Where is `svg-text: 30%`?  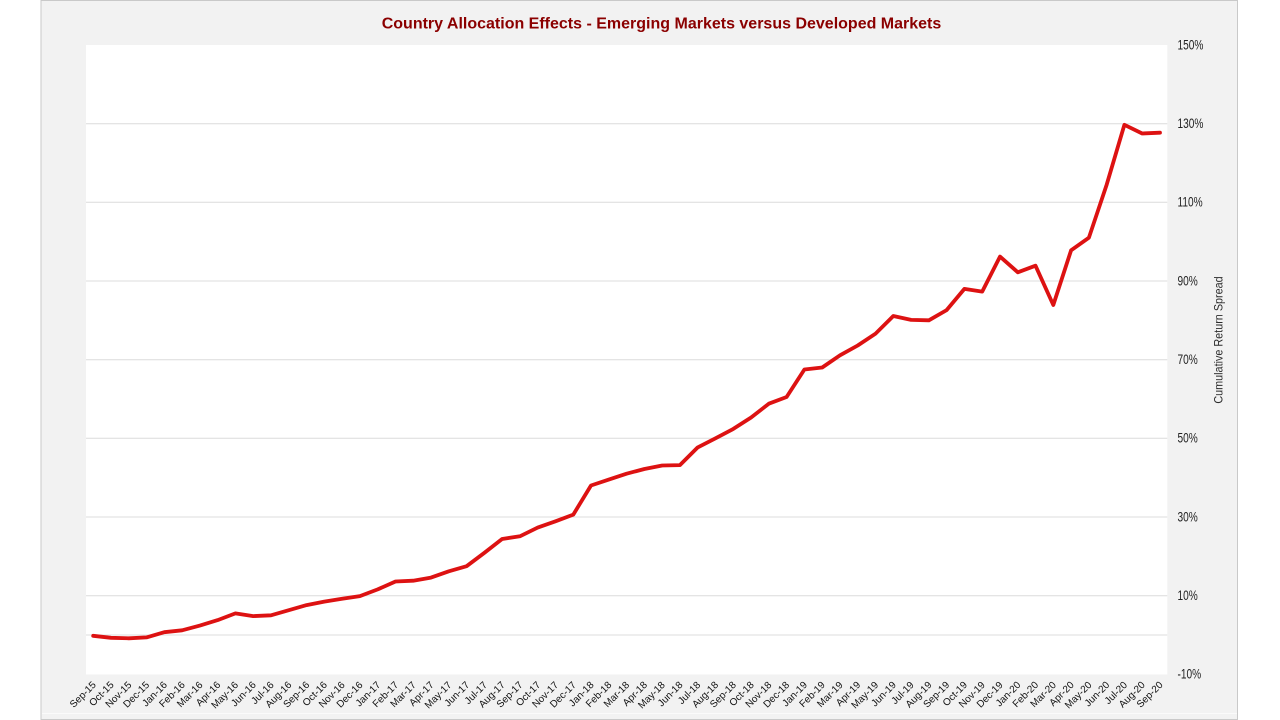 svg-text: 30% is located at coordinates (1188, 517).